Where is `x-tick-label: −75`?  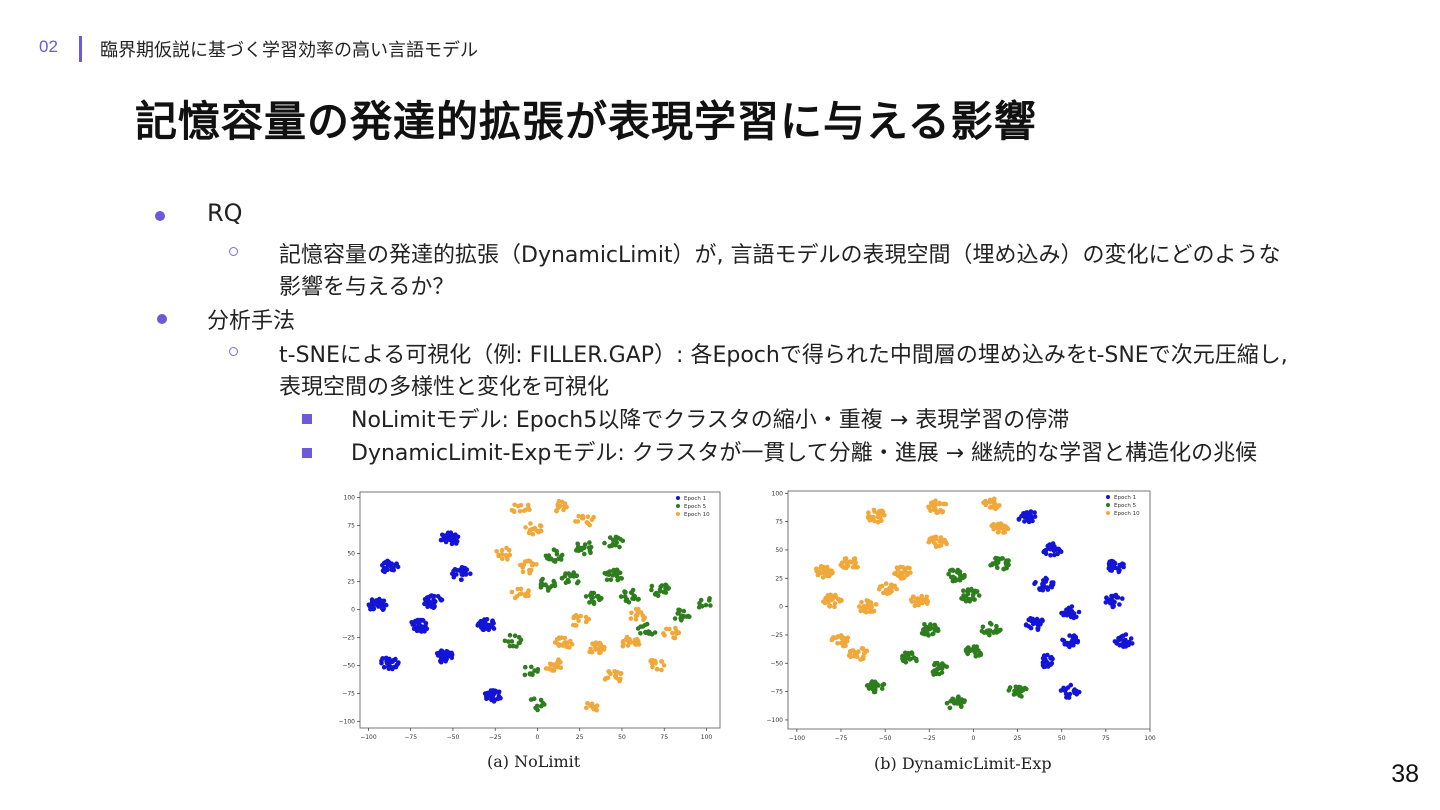 x-tick-label: −75 is located at coordinates (841, 738).